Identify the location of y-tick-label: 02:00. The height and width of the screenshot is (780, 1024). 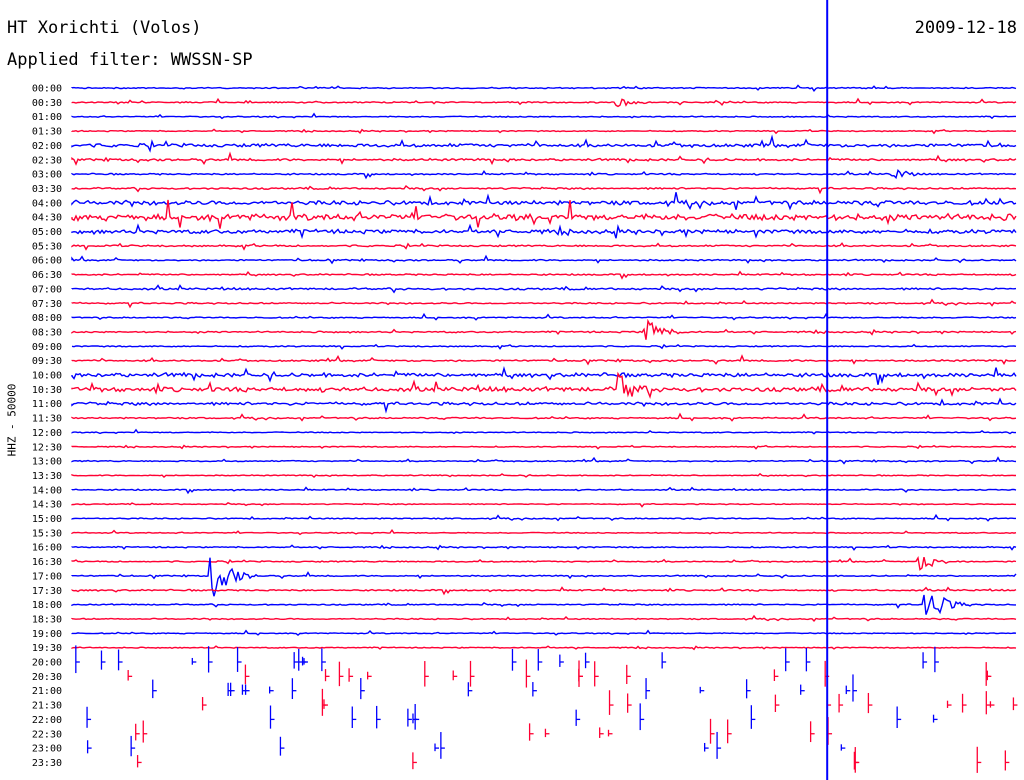
(47, 146).